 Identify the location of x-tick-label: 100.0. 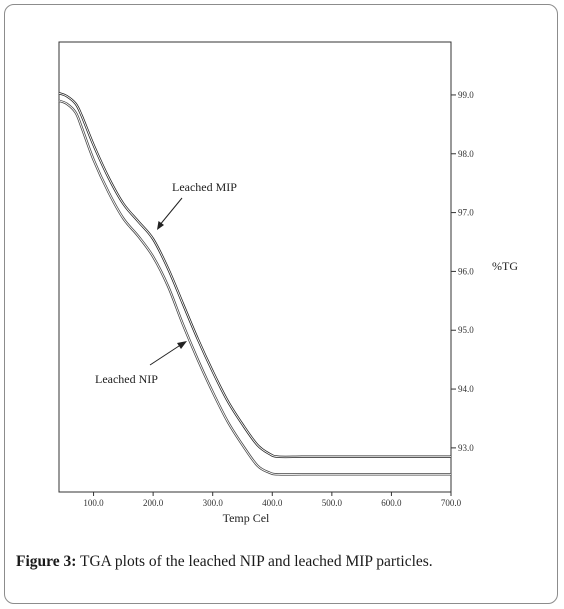
(93, 503).